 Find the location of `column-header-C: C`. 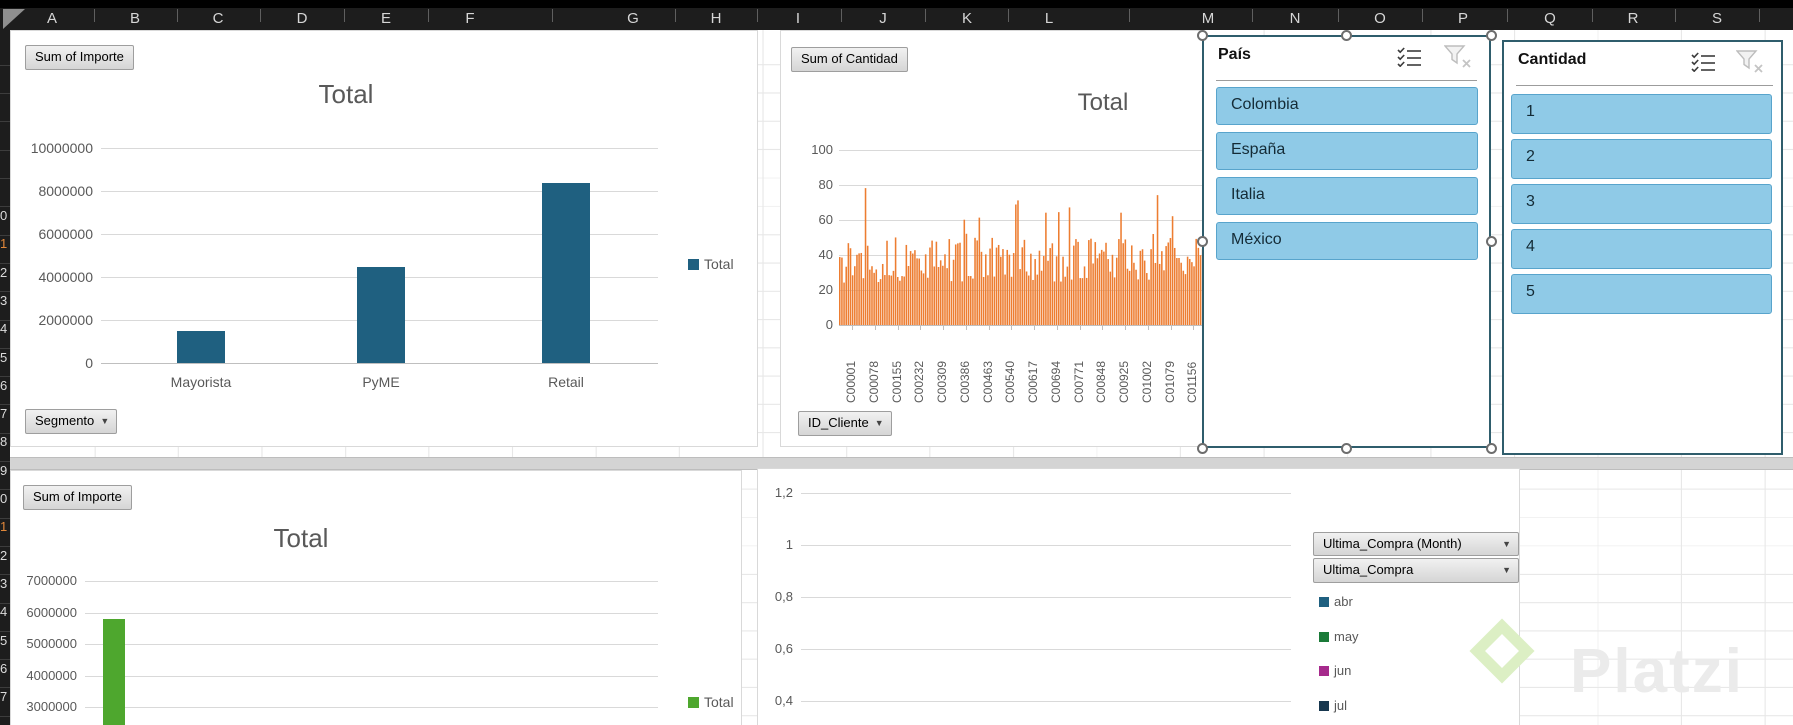

column-header-C: C is located at coordinates (218, 18).